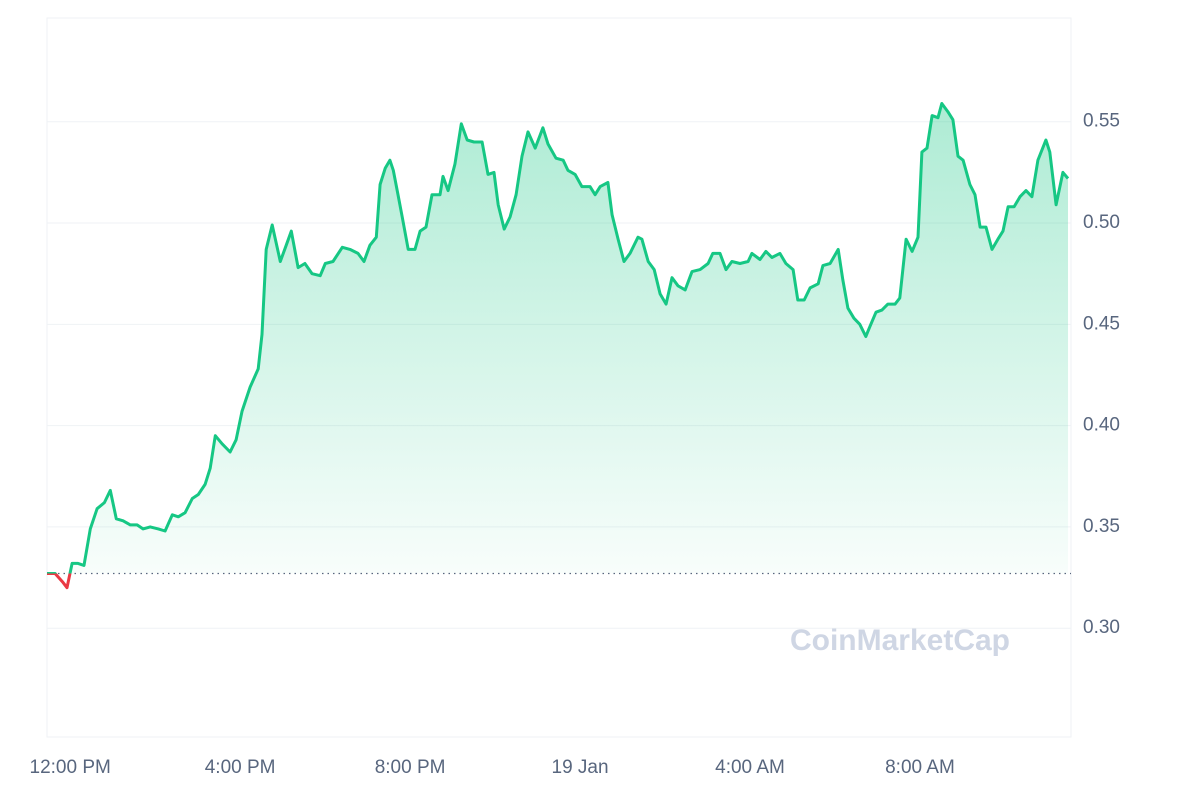  What do you see at coordinates (1101, 222) in the screenshot?
I see `y-tick-label: 0.50` at bounding box center [1101, 222].